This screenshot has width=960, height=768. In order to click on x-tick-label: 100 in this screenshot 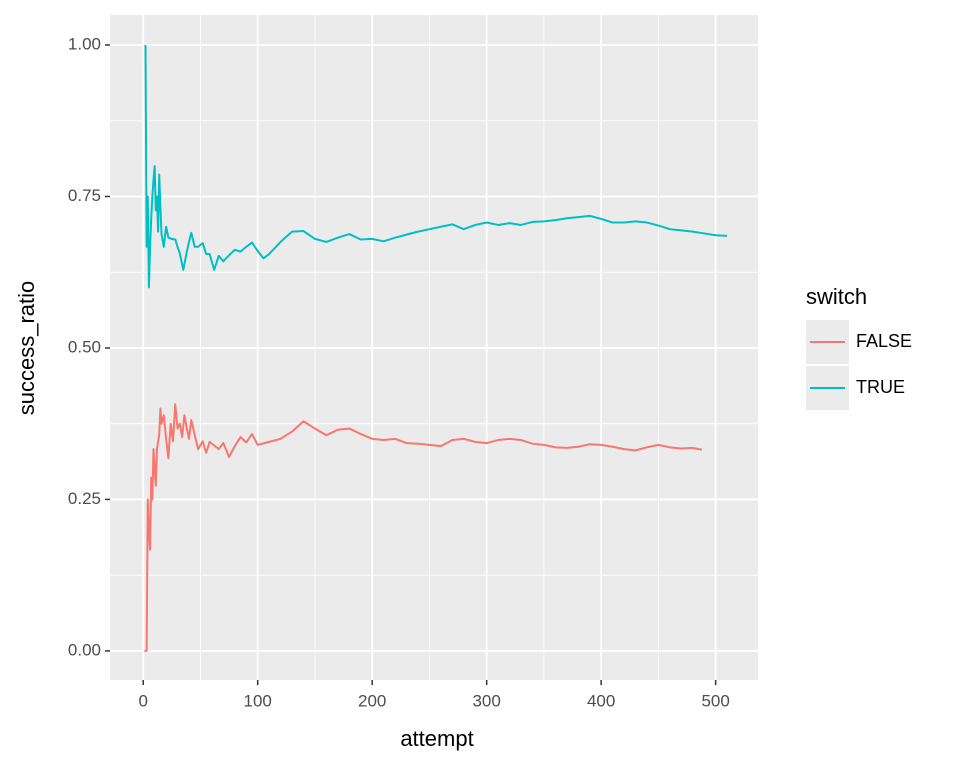, I will do `click(258, 700)`.